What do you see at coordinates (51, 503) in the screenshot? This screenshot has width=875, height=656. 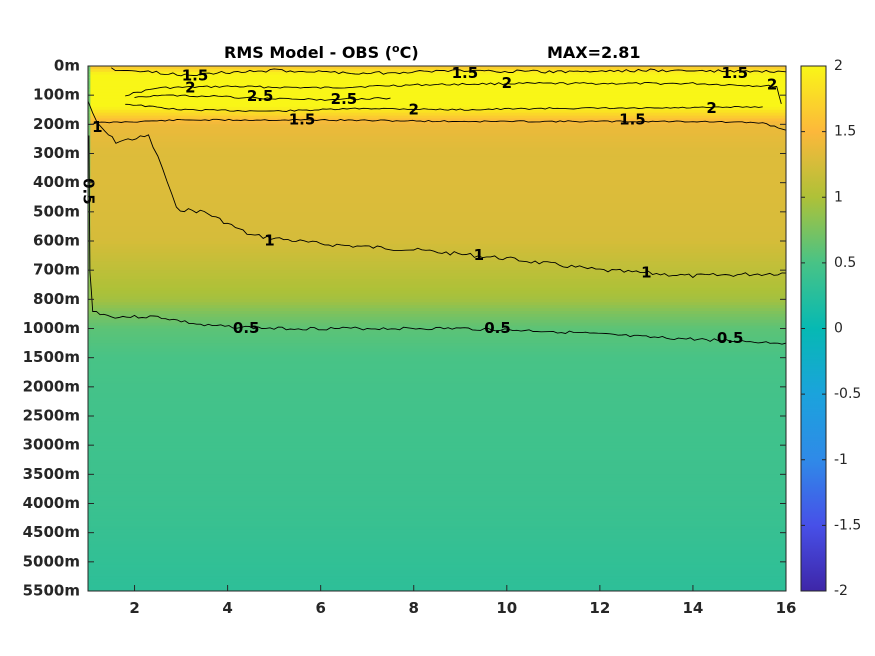 I see `y-tick-label: 4000m` at bounding box center [51, 503].